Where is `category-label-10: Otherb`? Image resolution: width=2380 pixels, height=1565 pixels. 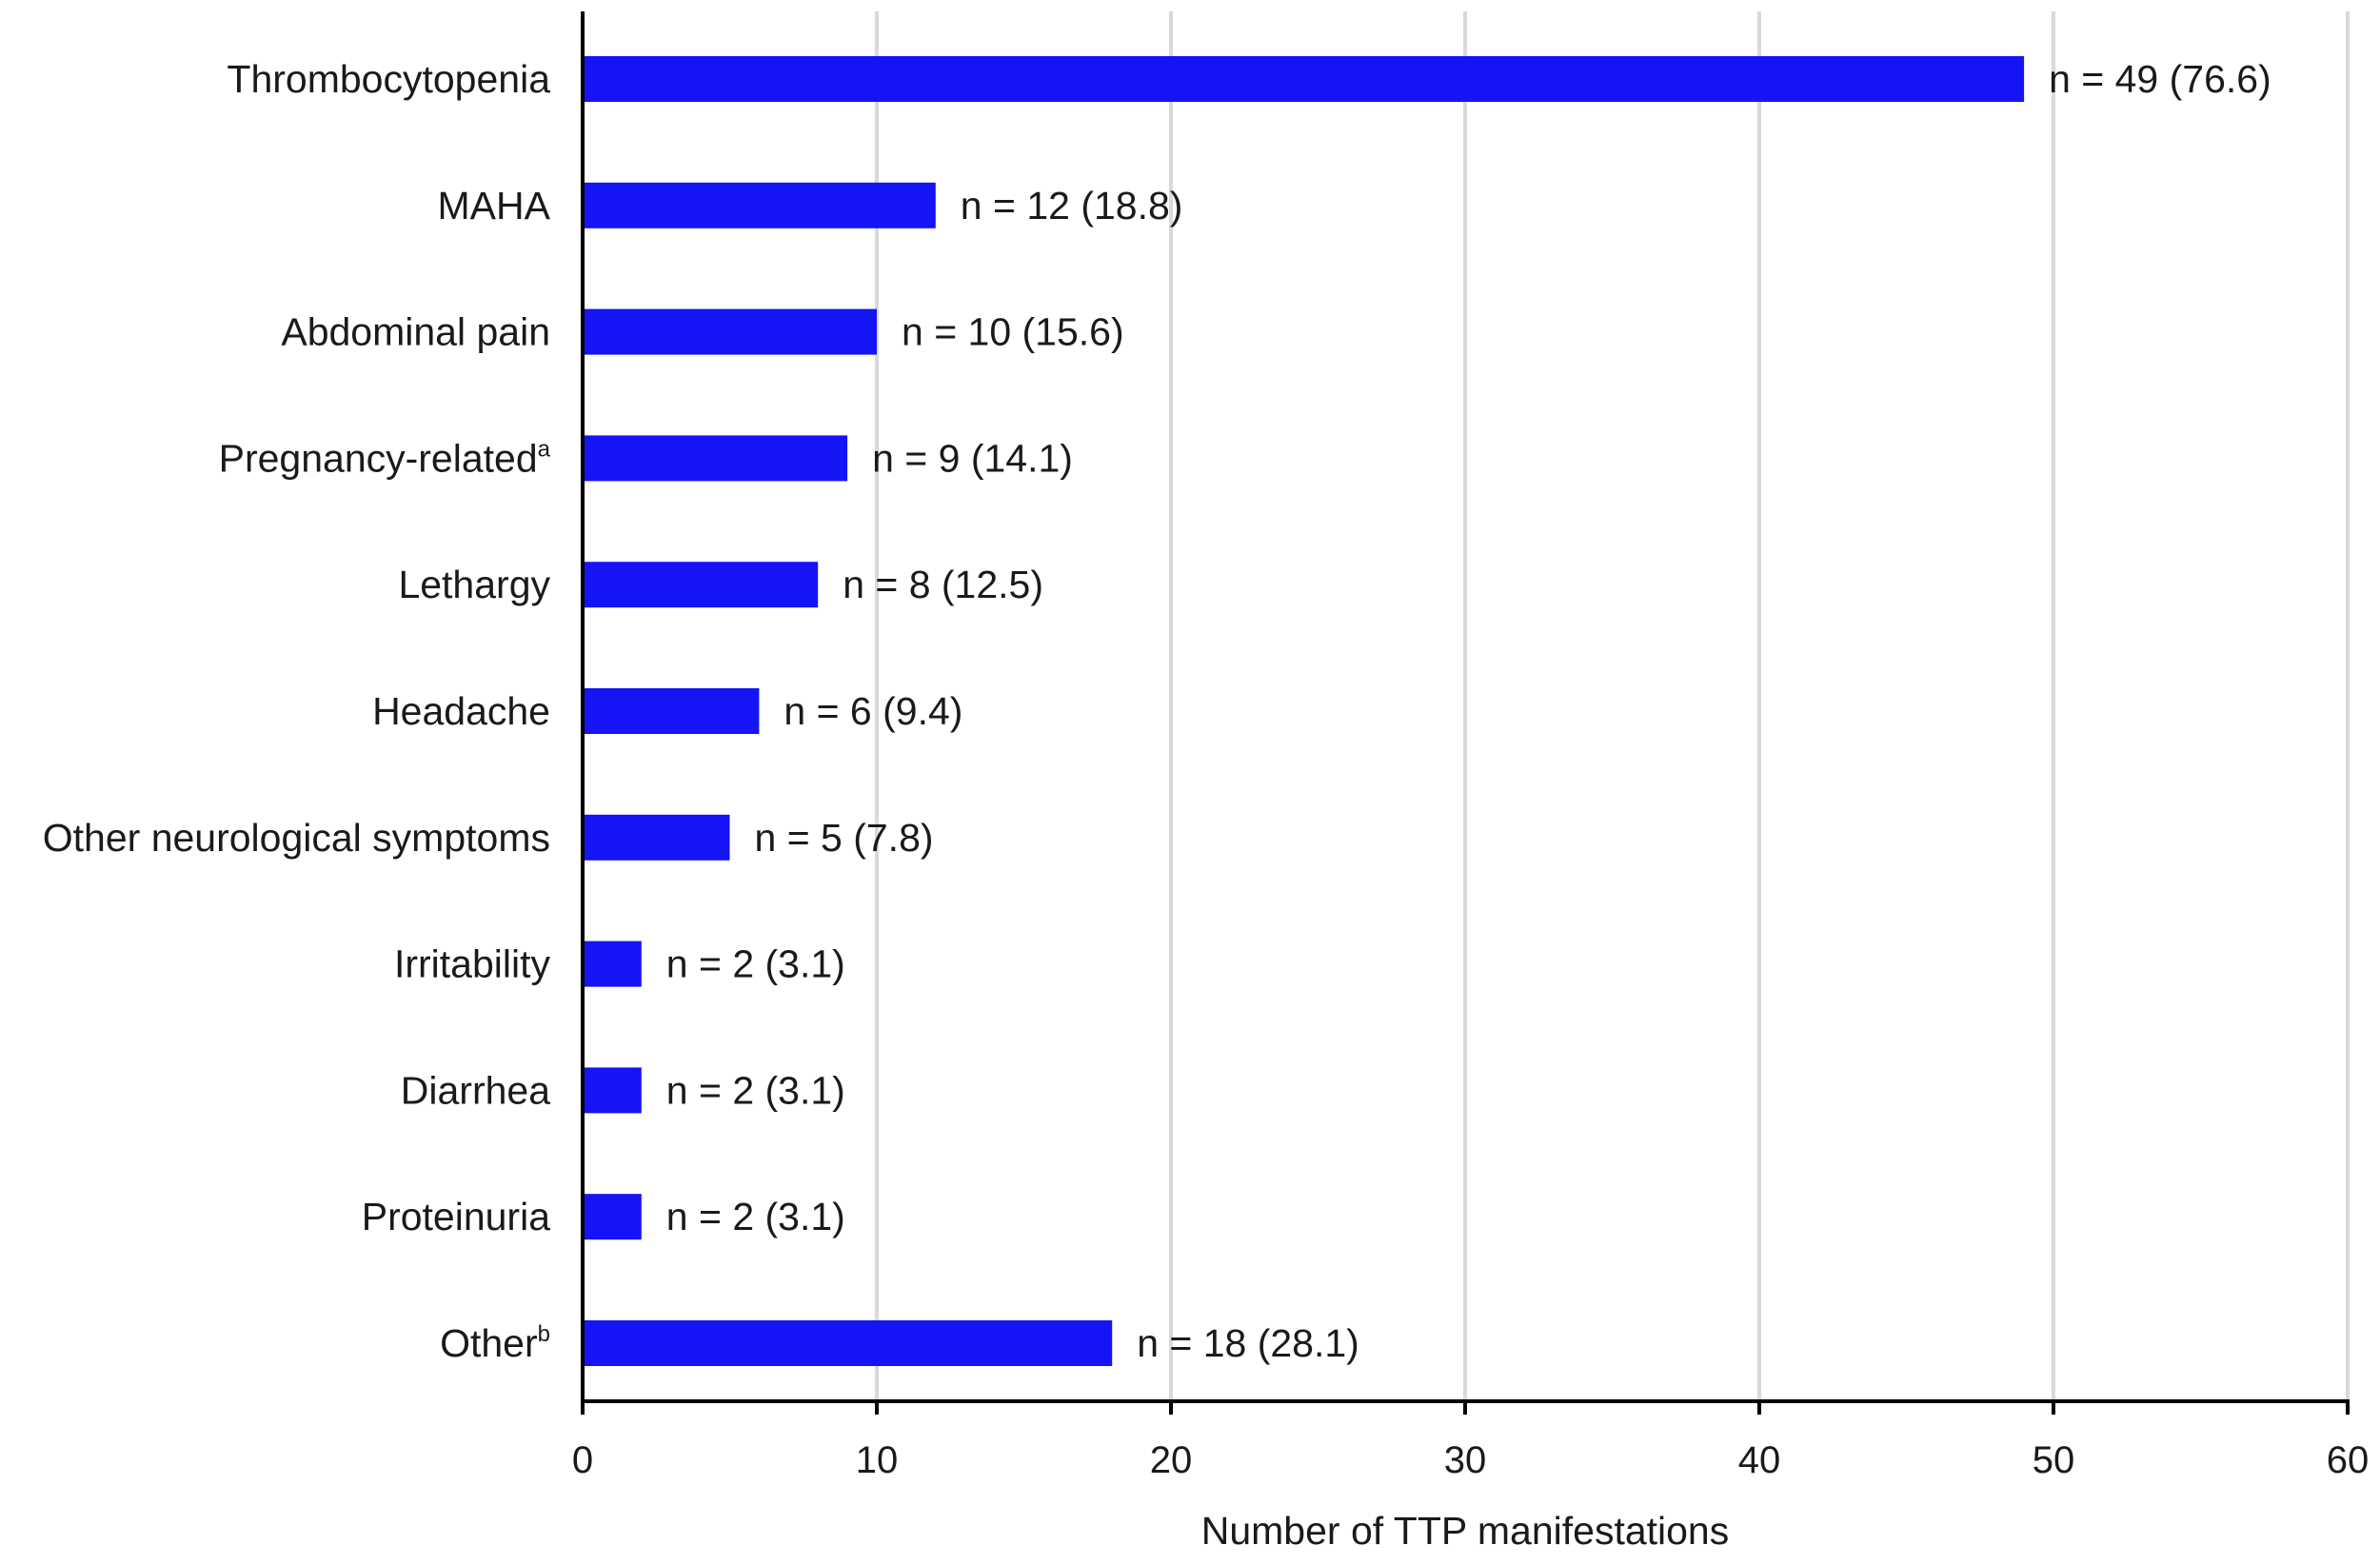
category-label-10: Otherb is located at coordinates (495, 1343).